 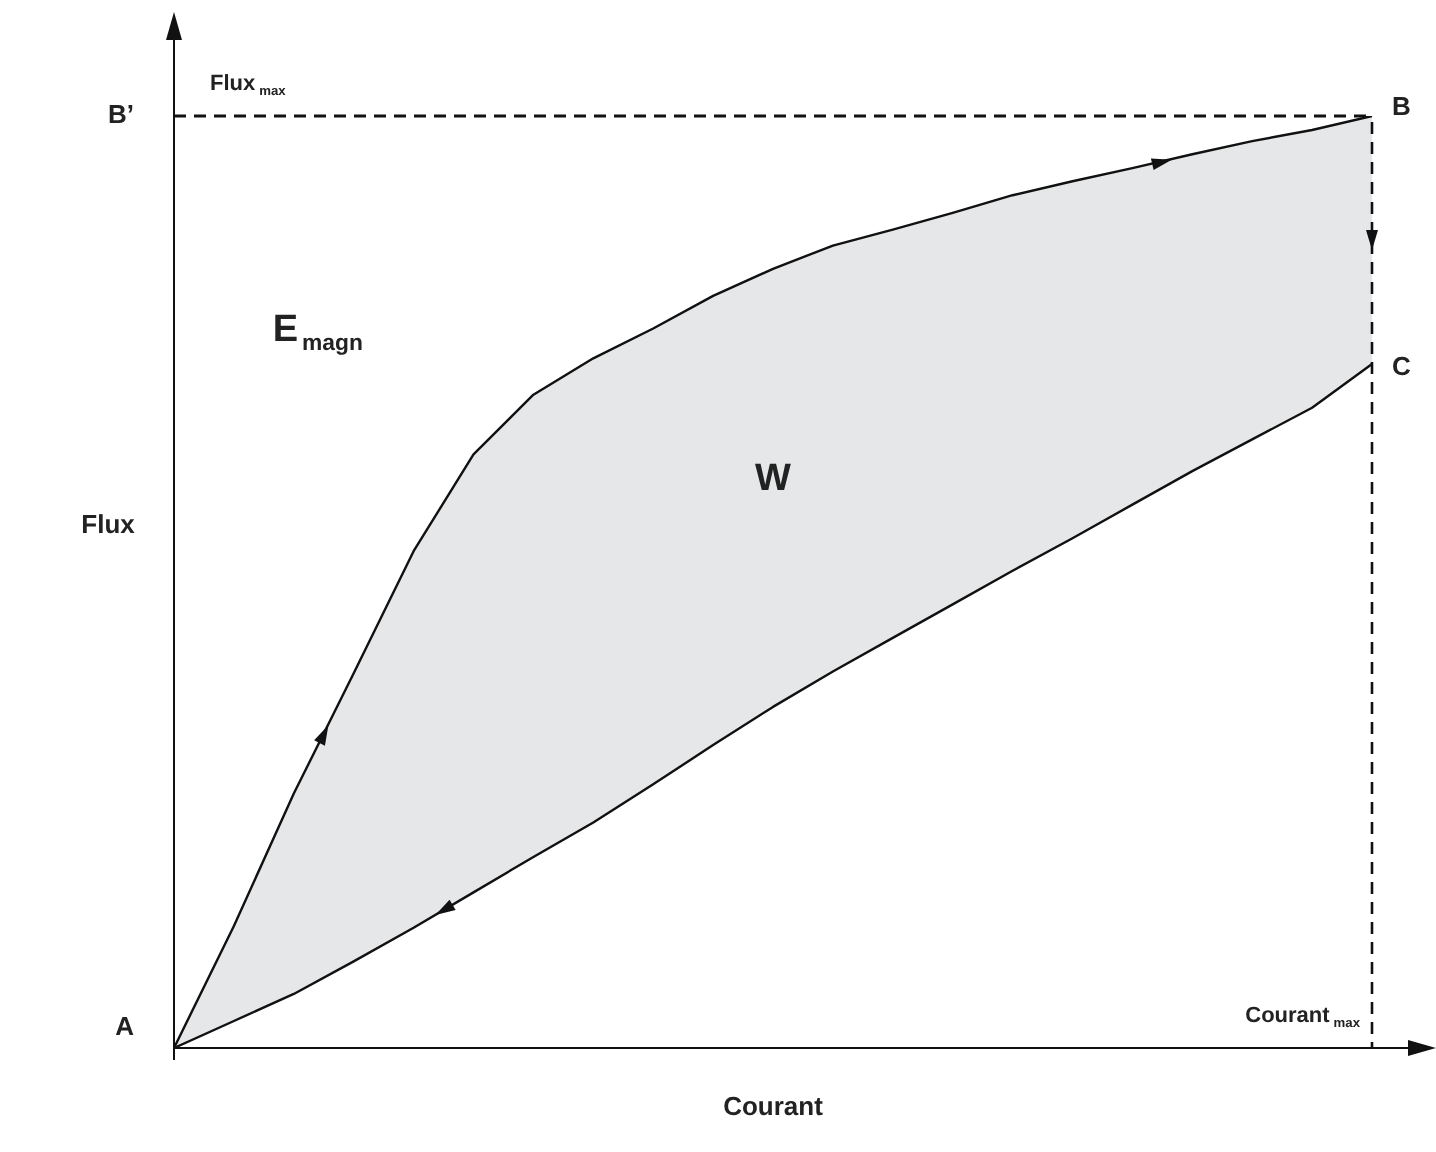 I want to click on annotation: C, so click(x=1402, y=365).